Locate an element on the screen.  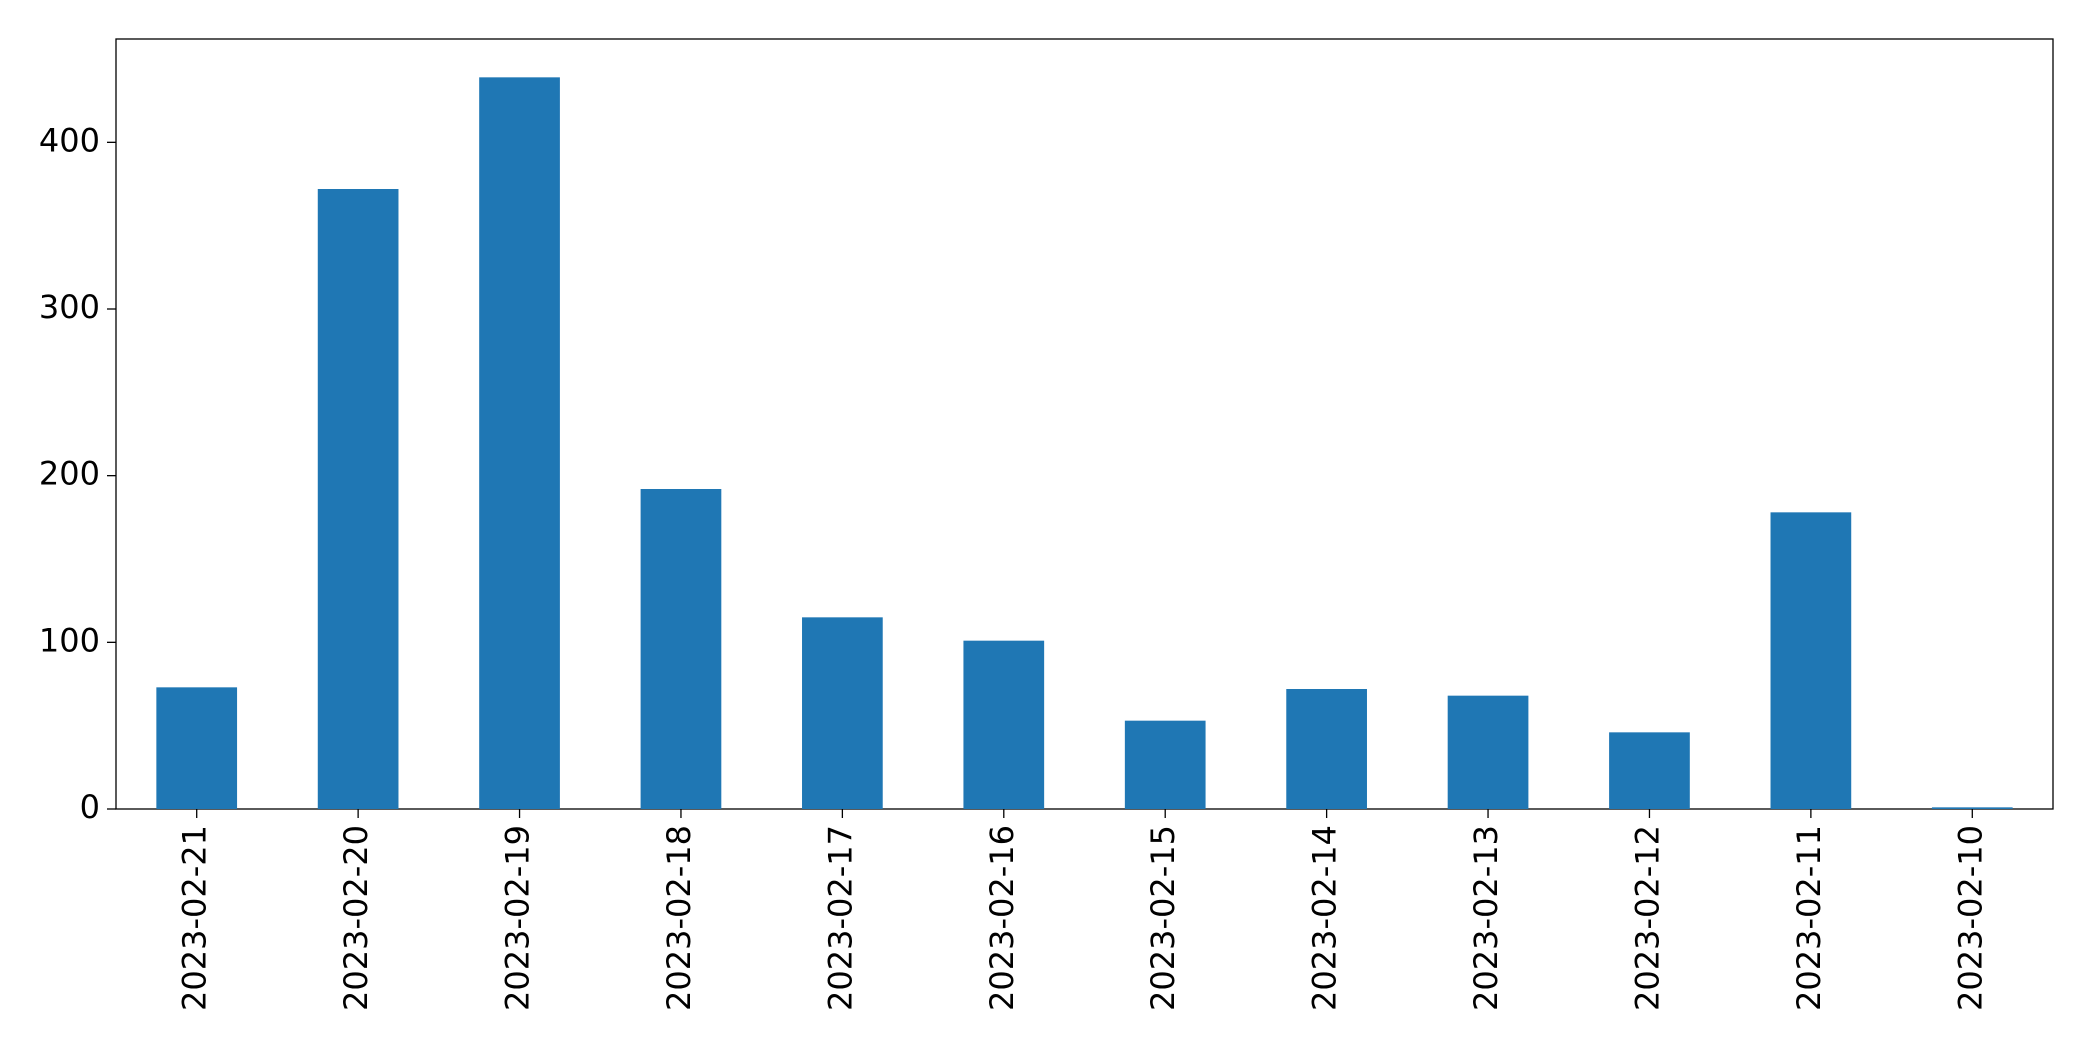
y-tick-label: 100 is located at coordinates (69, 640).